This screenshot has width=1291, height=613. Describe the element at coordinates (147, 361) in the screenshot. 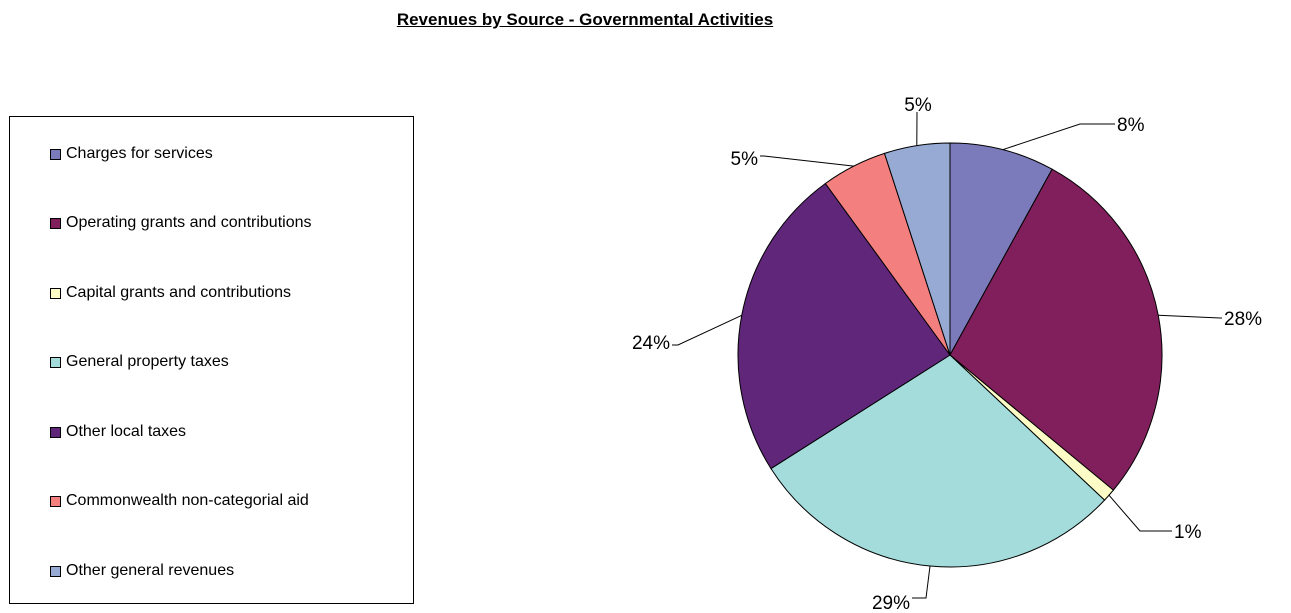

I see `legend-label: General property taxes` at that location.